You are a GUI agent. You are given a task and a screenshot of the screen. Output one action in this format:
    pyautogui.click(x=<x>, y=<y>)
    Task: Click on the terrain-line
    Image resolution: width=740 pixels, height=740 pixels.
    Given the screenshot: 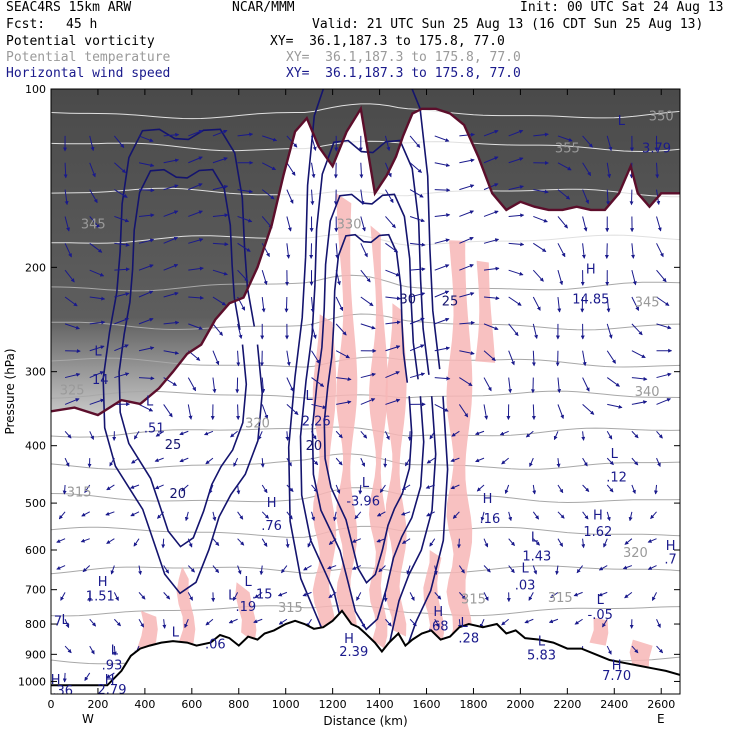 What is the action you would take?
    pyautogui.click(x=365, y=648)
    